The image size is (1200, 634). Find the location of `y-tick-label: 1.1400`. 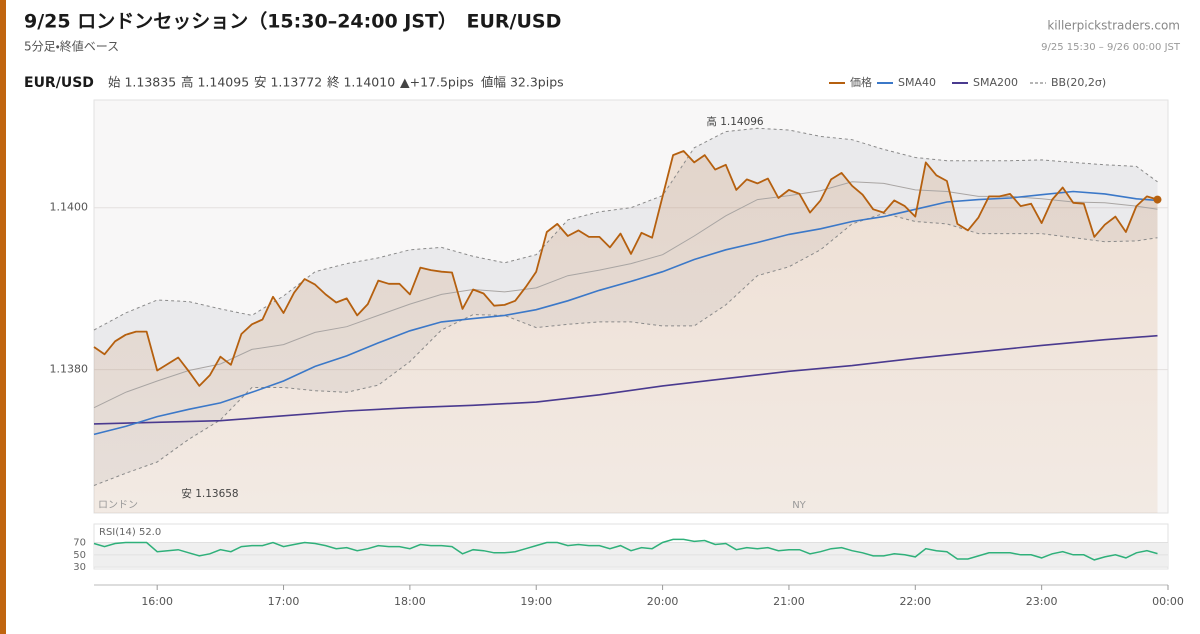

y-tick-label: 1.1400 is located at coordinates (69, 207).